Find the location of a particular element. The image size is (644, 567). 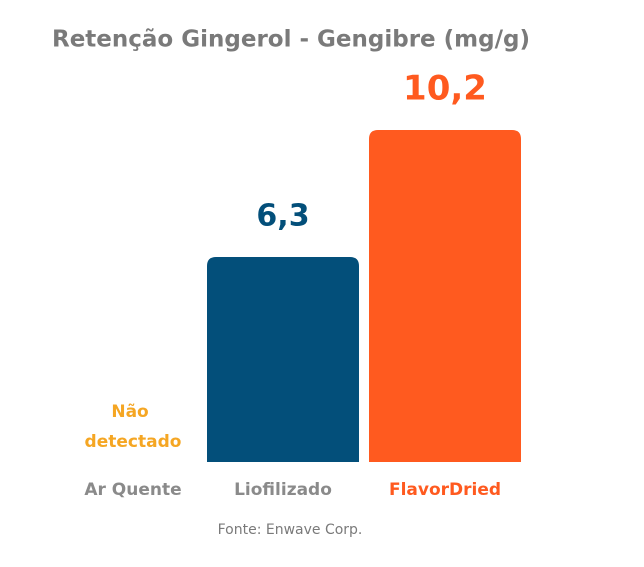

value-label: Não detectado is located at coordinates (133, 427).